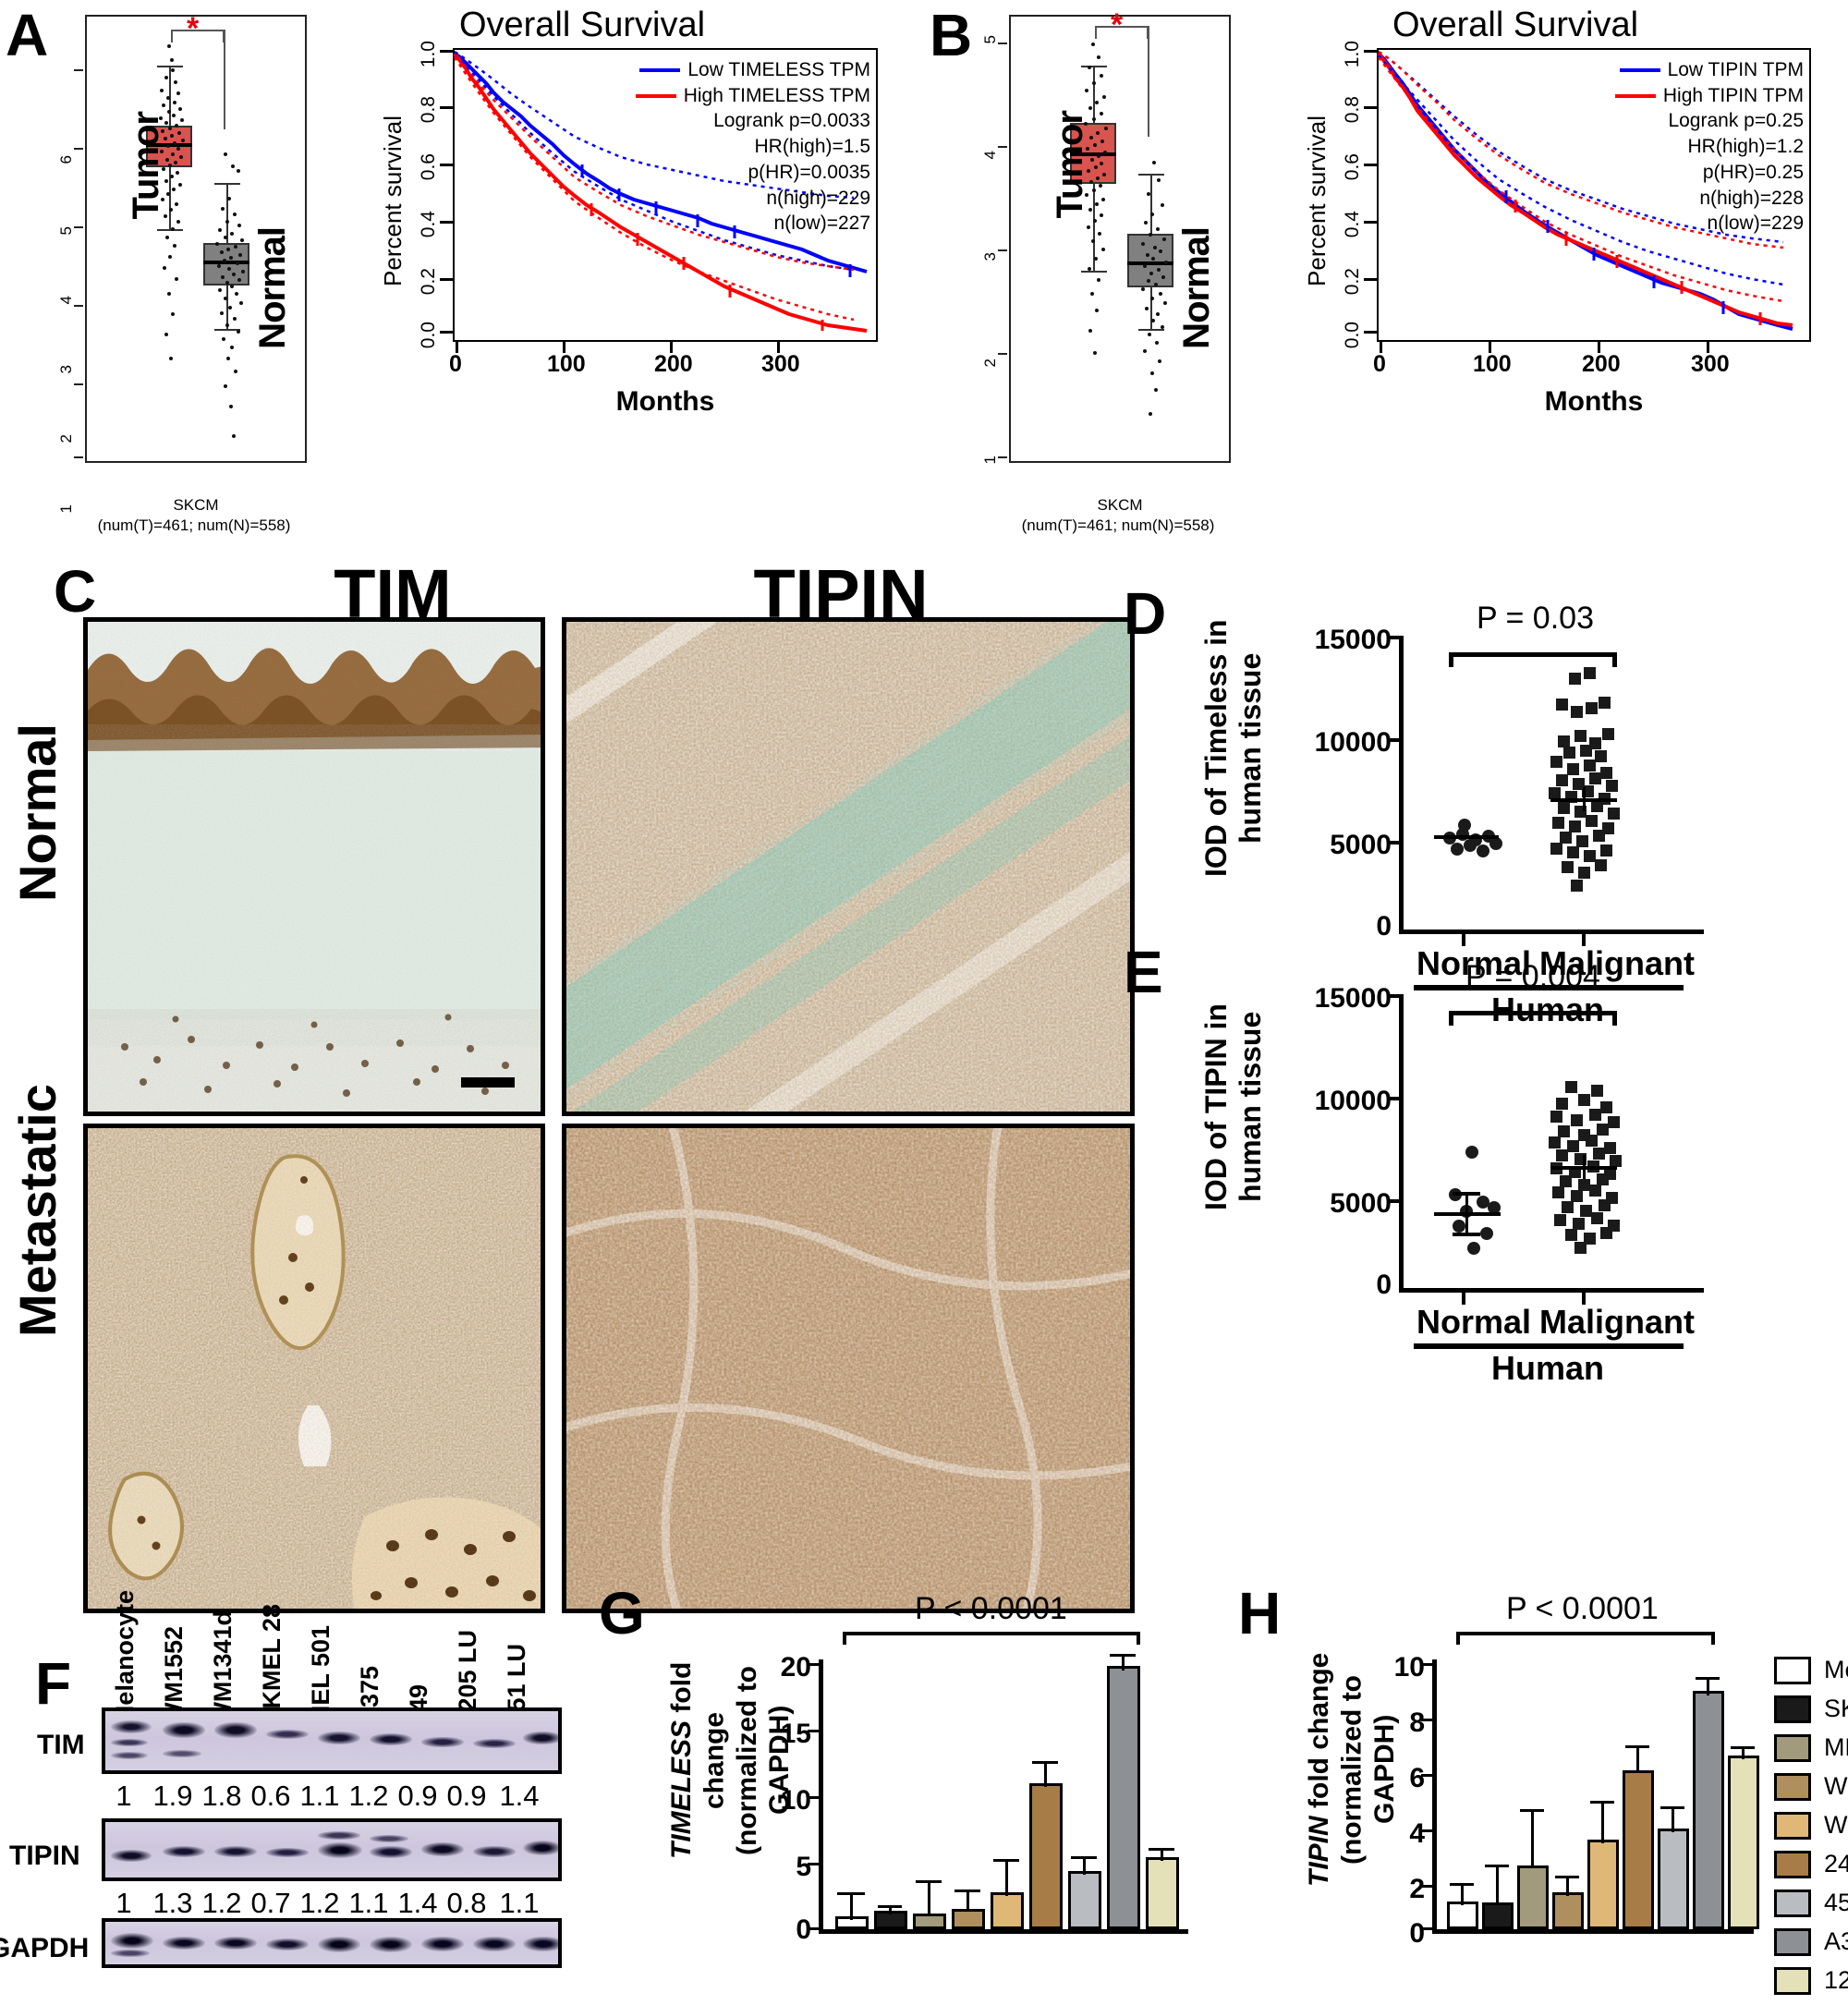 The width and height of the screenshot is (1848, 2005). I want to click on stat-logrank-a: Logrank p=0.0033, so click(791, 121).